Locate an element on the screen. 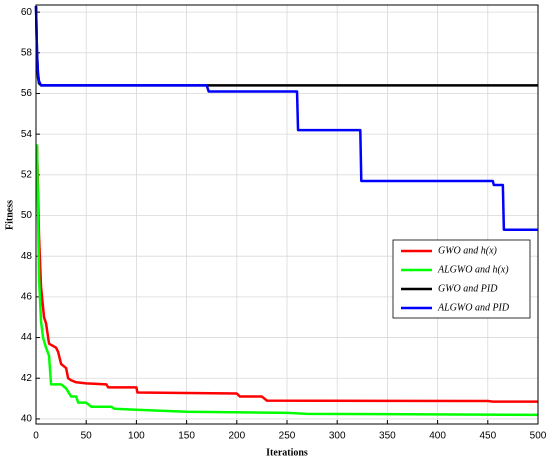 The width and height of the screenshot is (550, 463). x-tick-label: 150 is located at coordinates (186, 436).